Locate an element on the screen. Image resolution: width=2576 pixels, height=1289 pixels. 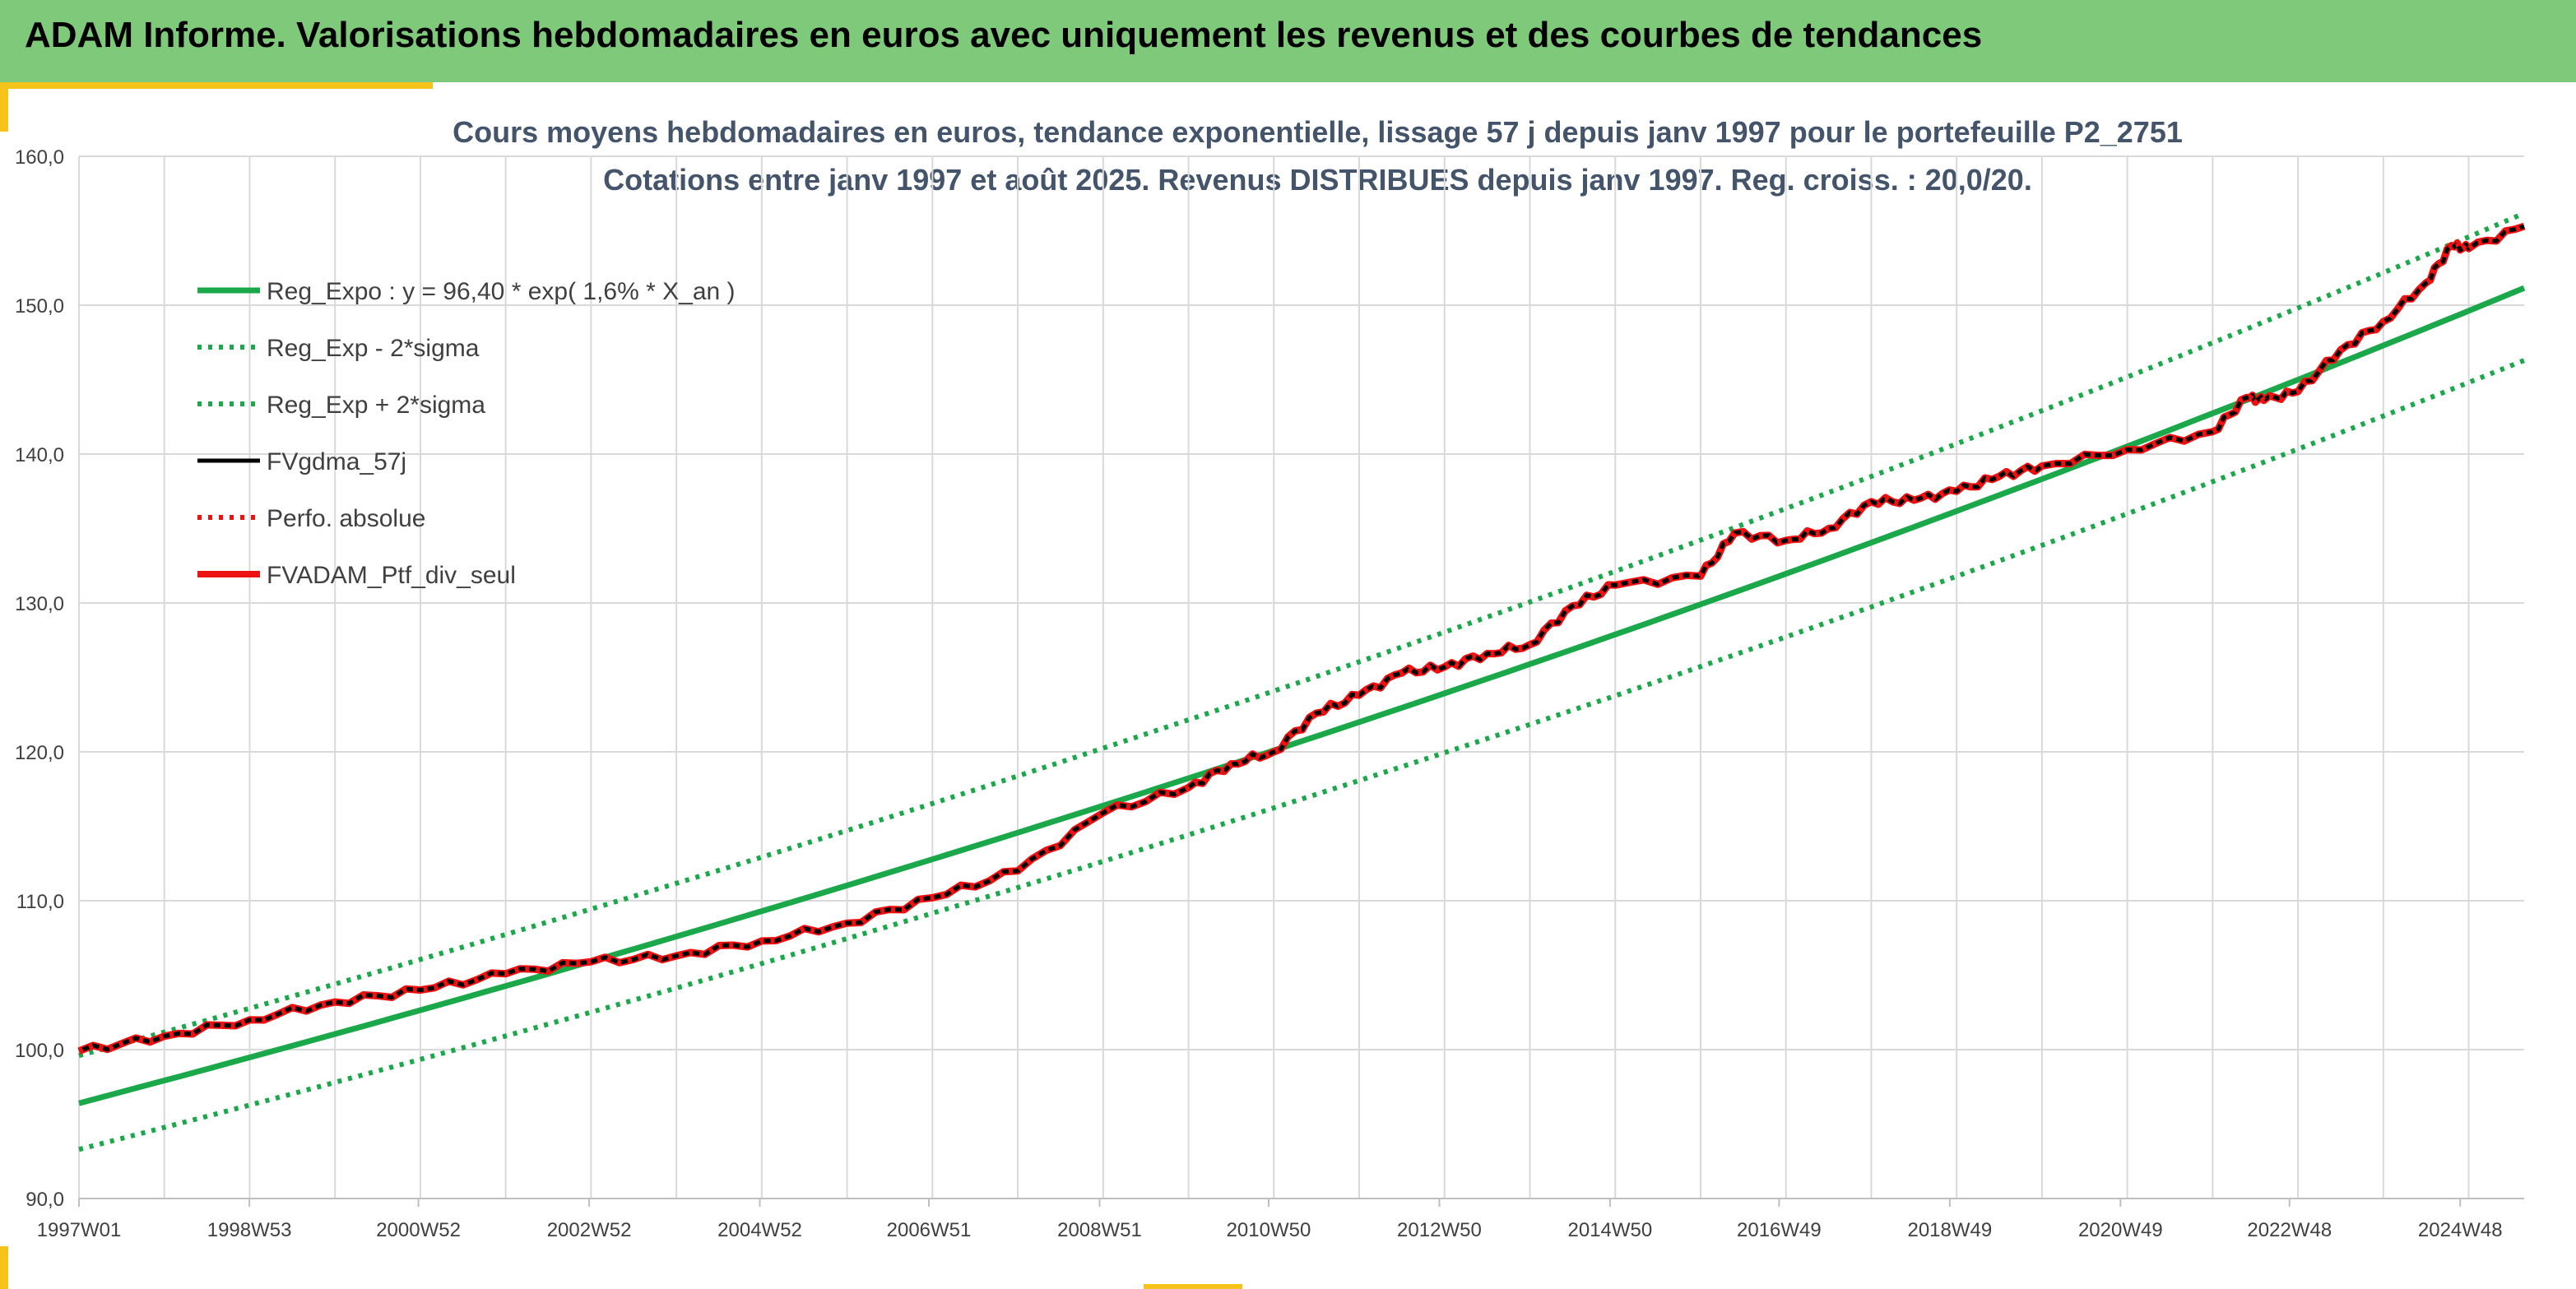
y-tick-label: 150,0 is located at coordinates (40, 306).